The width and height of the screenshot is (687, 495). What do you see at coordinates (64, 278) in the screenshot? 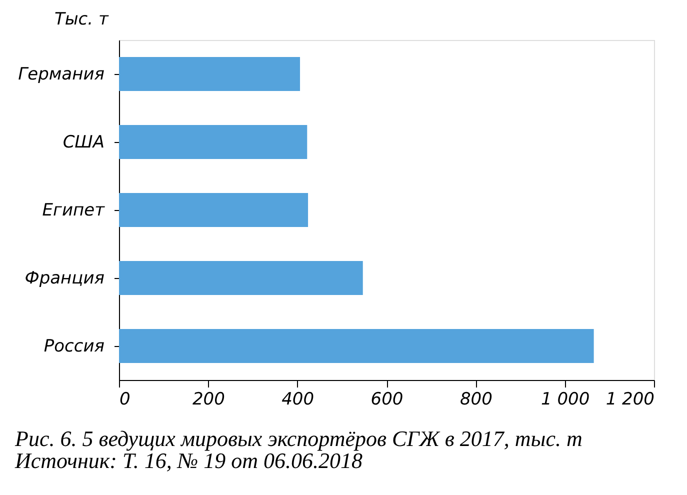
I see `y-tick-label: Франция` at bounding box center [64, 278].